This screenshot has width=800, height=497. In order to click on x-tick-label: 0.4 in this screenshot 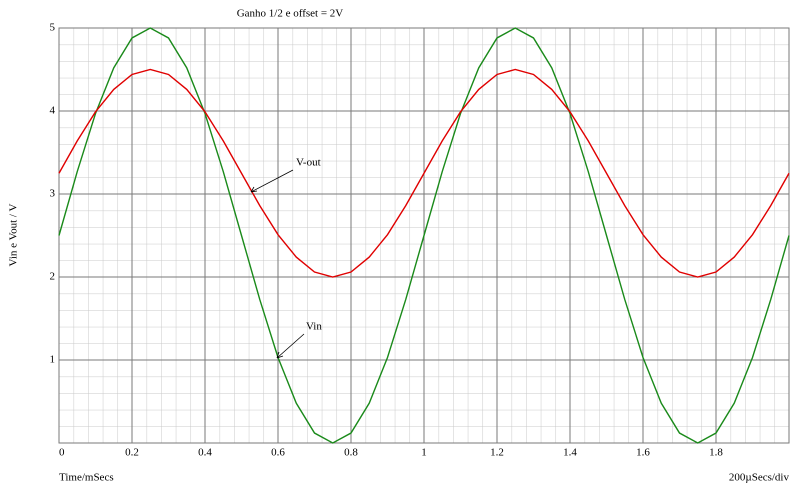, I will do `click(205, 453)`.